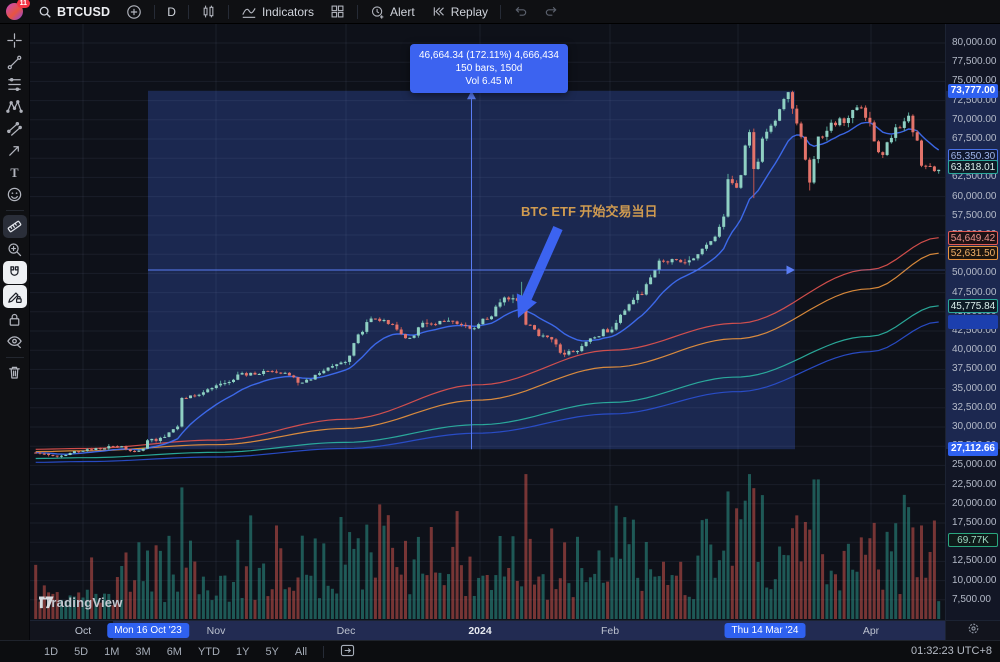 The width and height of the screenshot is (1000, 662). I want to click on lock-all-tool, so click(15, 319).